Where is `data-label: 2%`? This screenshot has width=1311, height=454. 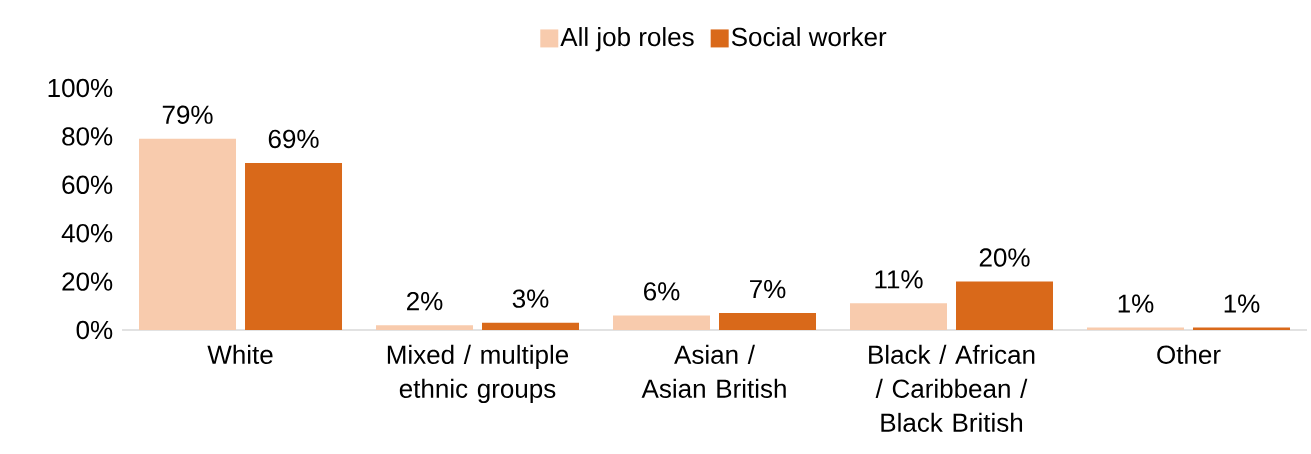 data-label: 2% is located at coordinates (425, 301).